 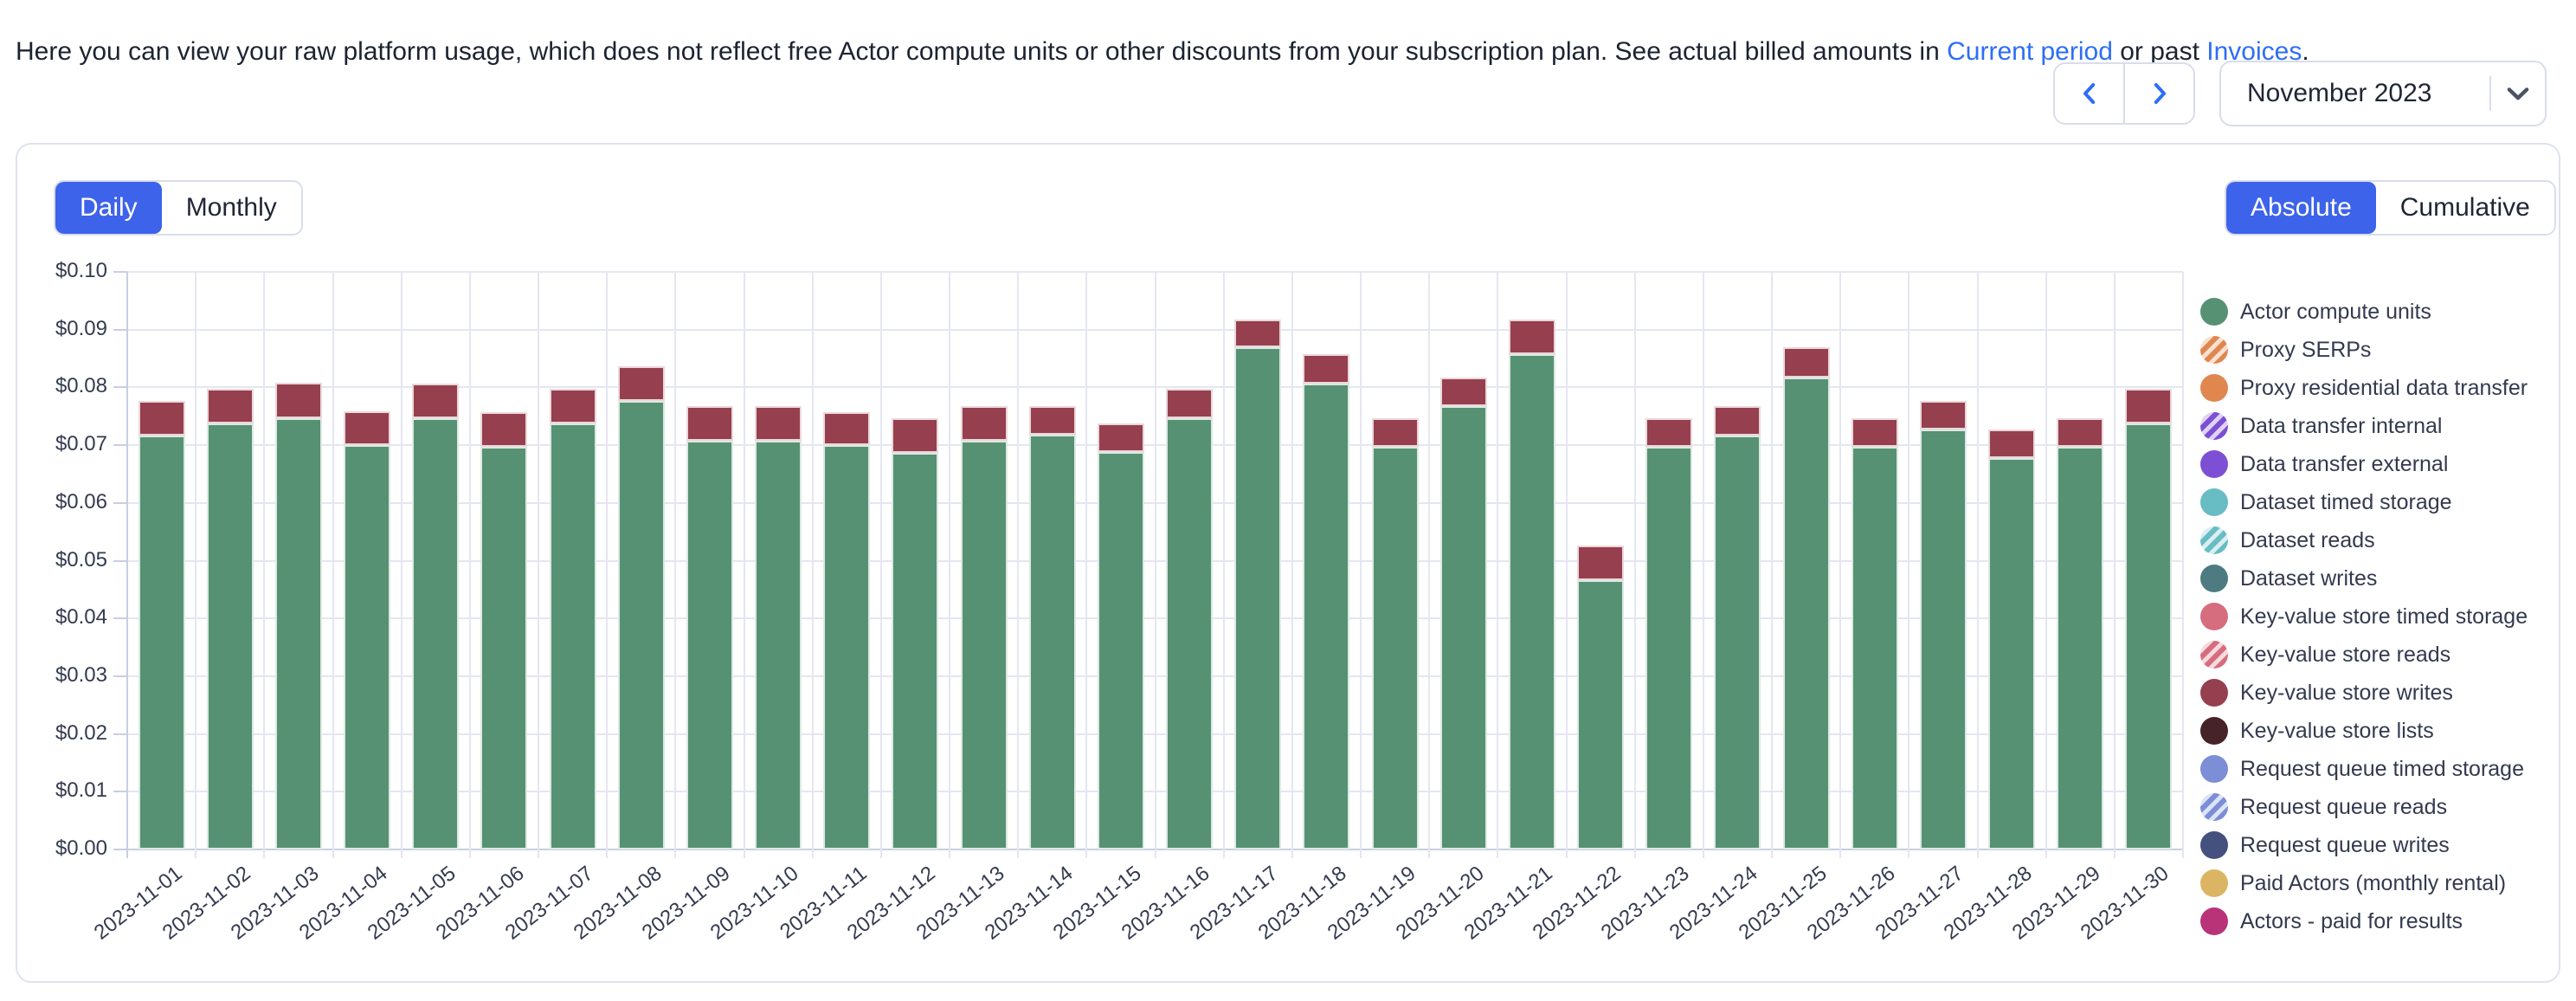 I want to click on legend-item-key-value-store-timed-storage: Key-value store timed storage, so click(x=2364, y=616).